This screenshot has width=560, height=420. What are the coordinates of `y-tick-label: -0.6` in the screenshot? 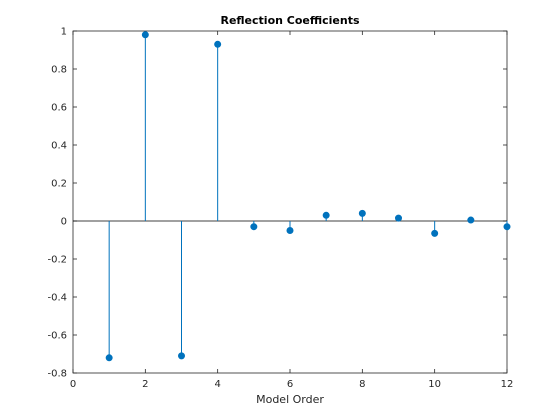 It's located at (57, 336).